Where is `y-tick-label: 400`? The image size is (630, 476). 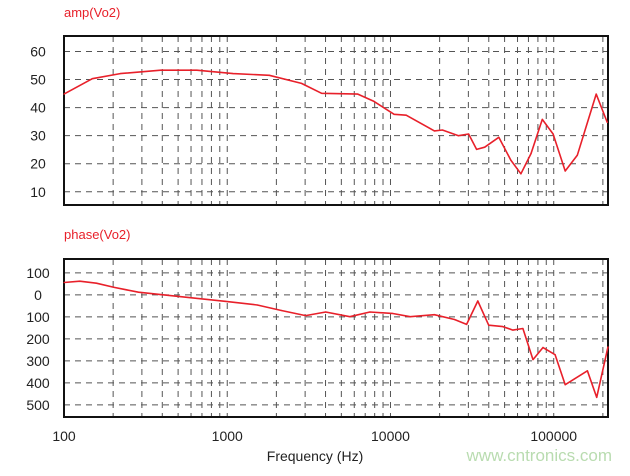 y-tick-label: 400 is located at coordinates (38, 383).